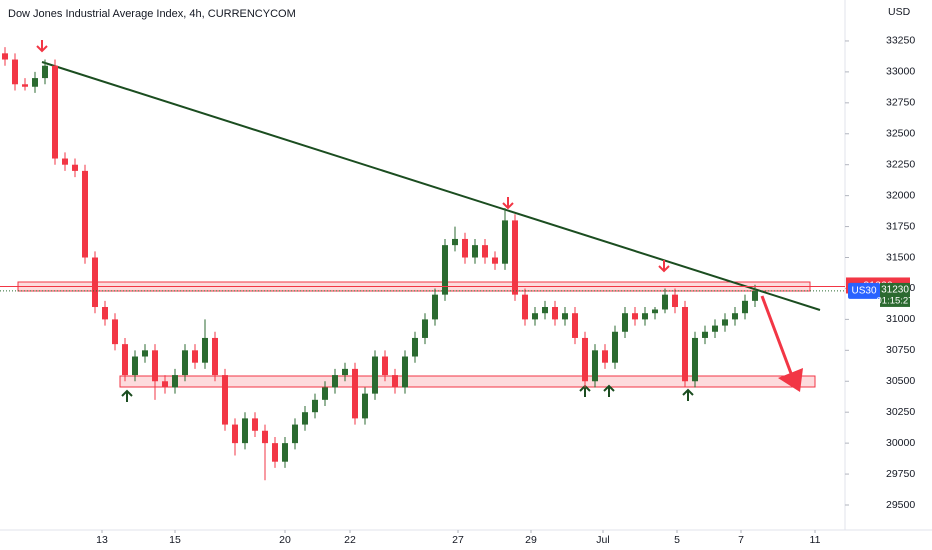 Image resolution: width=932 pixels, height=550 pixels. Describe the element at coordinates (900, 164) in the screenshot. I see `y-tick-label: 32250` at that location.